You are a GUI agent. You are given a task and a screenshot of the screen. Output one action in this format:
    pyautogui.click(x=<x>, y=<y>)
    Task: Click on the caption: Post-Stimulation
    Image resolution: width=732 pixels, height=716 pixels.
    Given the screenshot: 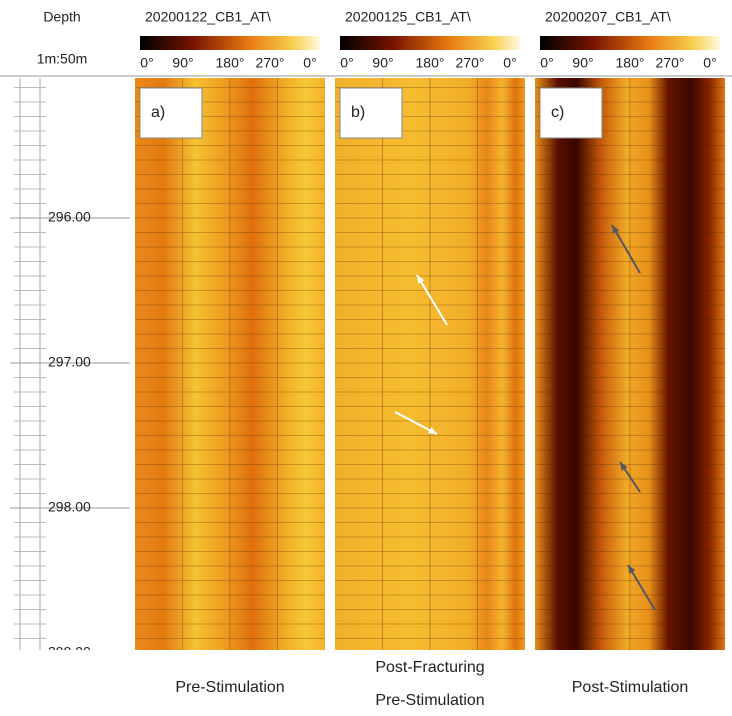 What is the action you would take?
    pyautogui.click(x=630, y=687)
    